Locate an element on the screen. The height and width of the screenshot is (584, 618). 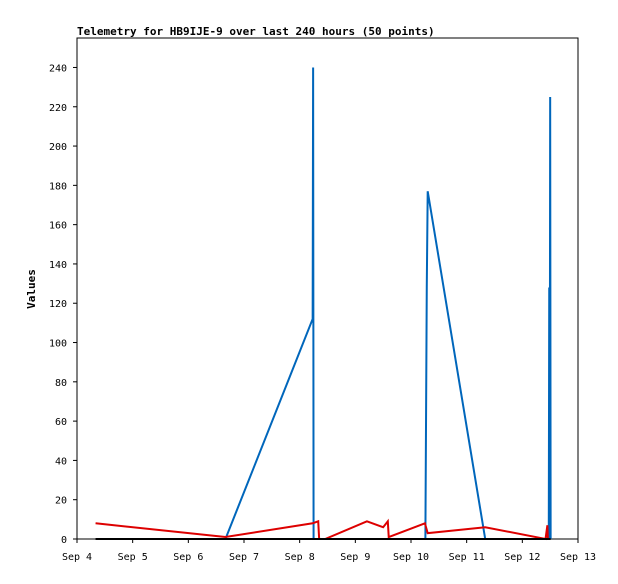
y-tick-label: 220 is located at coordinates (58, 108).